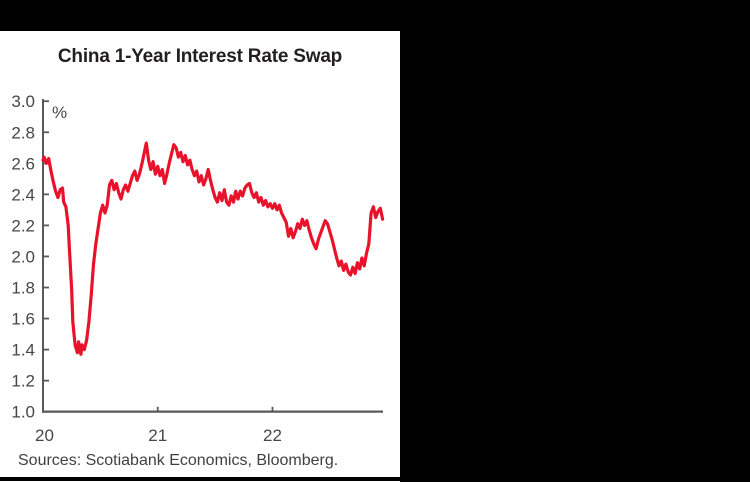 This screenshot has width=750, height=482. Describe the element at coordinates (23, 163) in the screenshot. I see `y-tick-label: 2.6` at that location.